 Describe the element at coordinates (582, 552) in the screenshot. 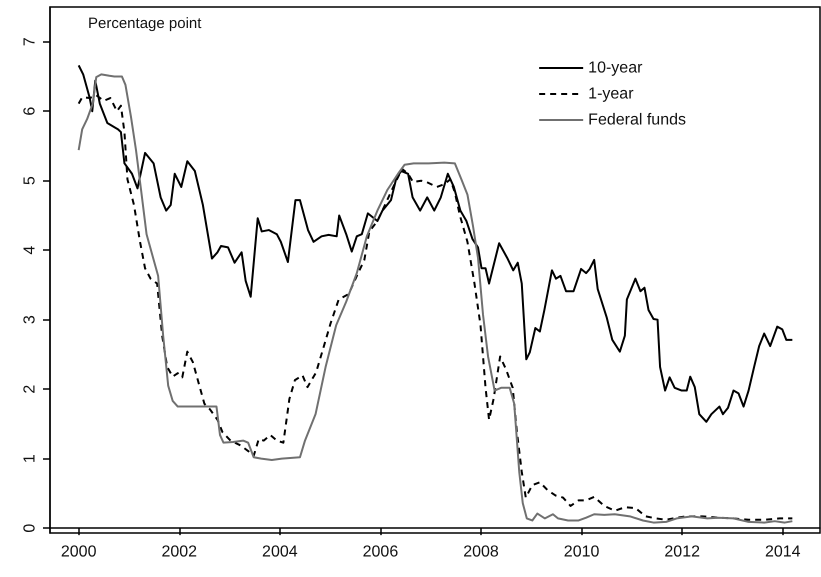

I see `x-tick-label: 2010` at that location.